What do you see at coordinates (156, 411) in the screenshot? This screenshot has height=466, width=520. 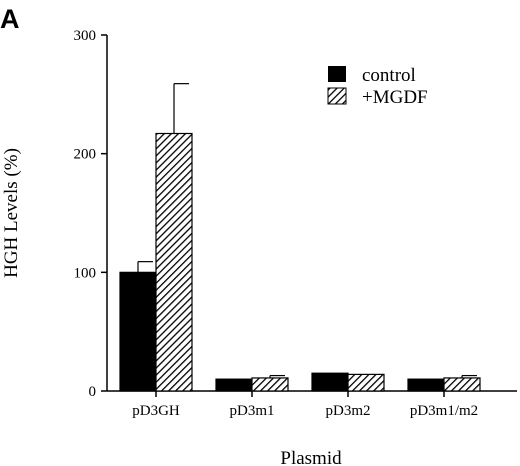 I see `x-tick-label: pD3GH` at bounding box center [156, 411].